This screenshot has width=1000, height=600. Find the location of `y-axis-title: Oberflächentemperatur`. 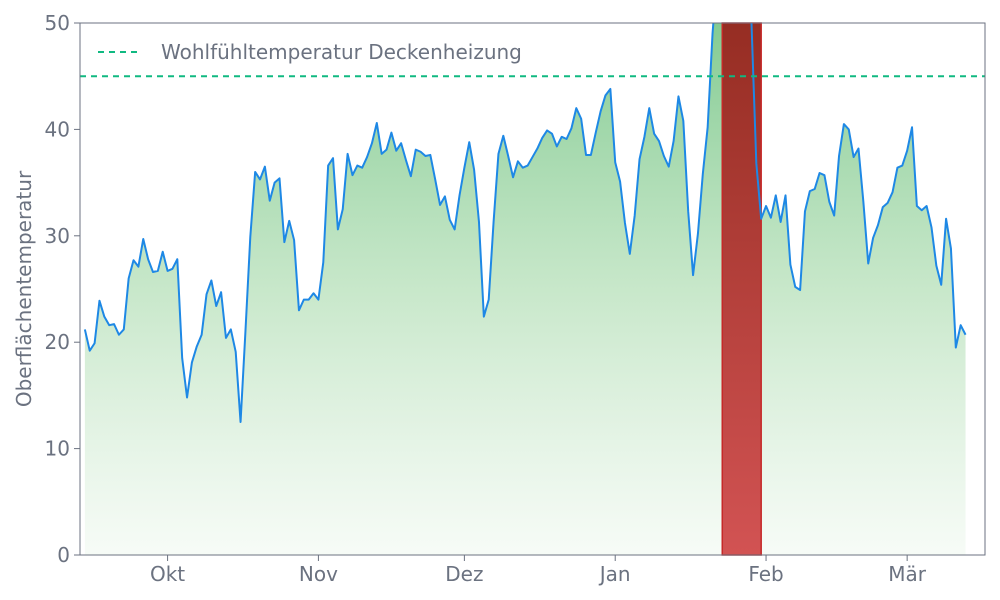

y-axis-title: Oberflächentemperatur is located at coordinates (24, 288).